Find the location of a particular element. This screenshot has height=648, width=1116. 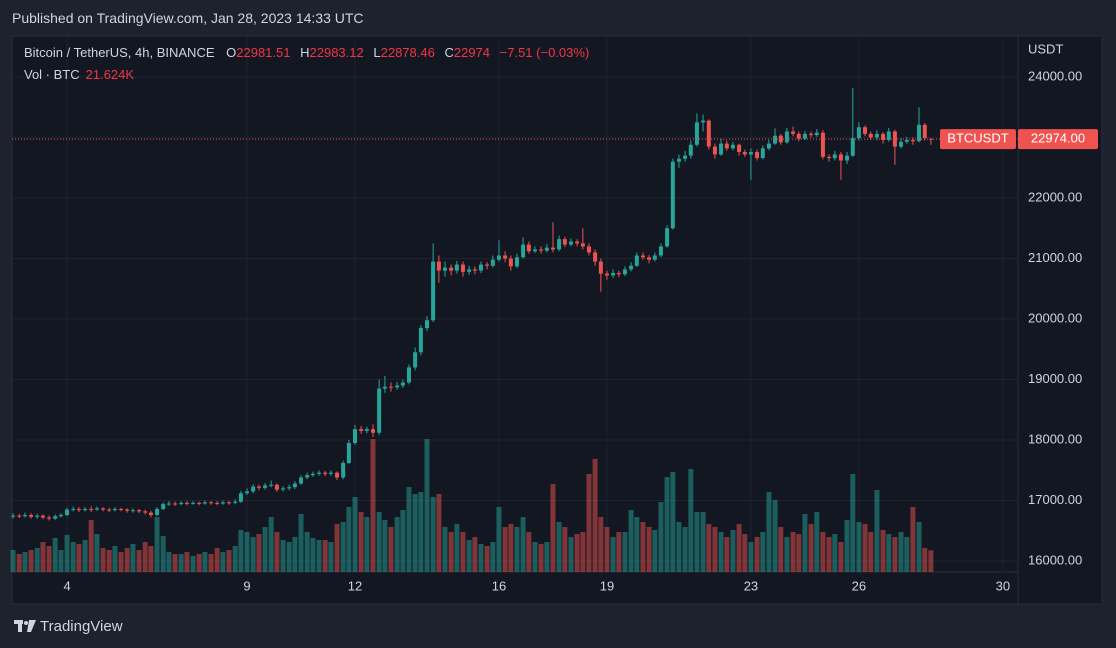

y-tick-label: 17000.00 is located at coordinates (1055, 499).